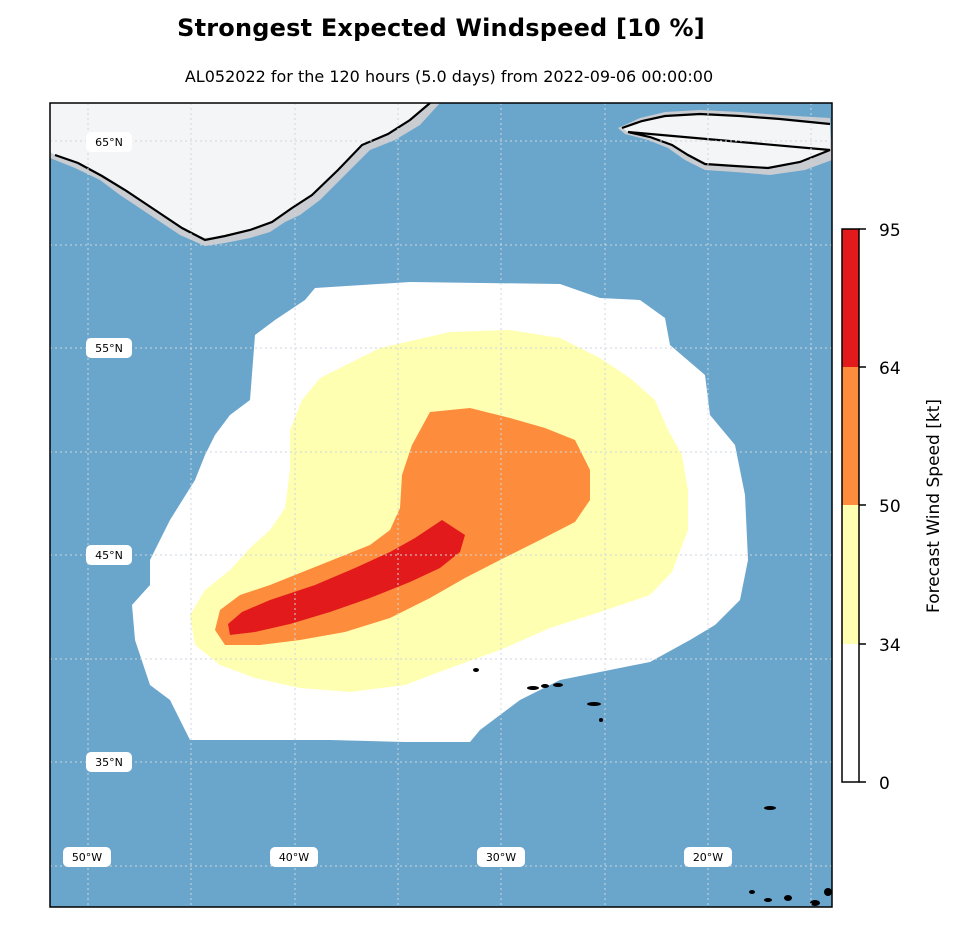 The width and height of the screenshot is (965, 927). What do you see at coordinates (890, 231) in the screenshot?
I see `colorbar-tick-95: 95` at bounding box center [890, 231].